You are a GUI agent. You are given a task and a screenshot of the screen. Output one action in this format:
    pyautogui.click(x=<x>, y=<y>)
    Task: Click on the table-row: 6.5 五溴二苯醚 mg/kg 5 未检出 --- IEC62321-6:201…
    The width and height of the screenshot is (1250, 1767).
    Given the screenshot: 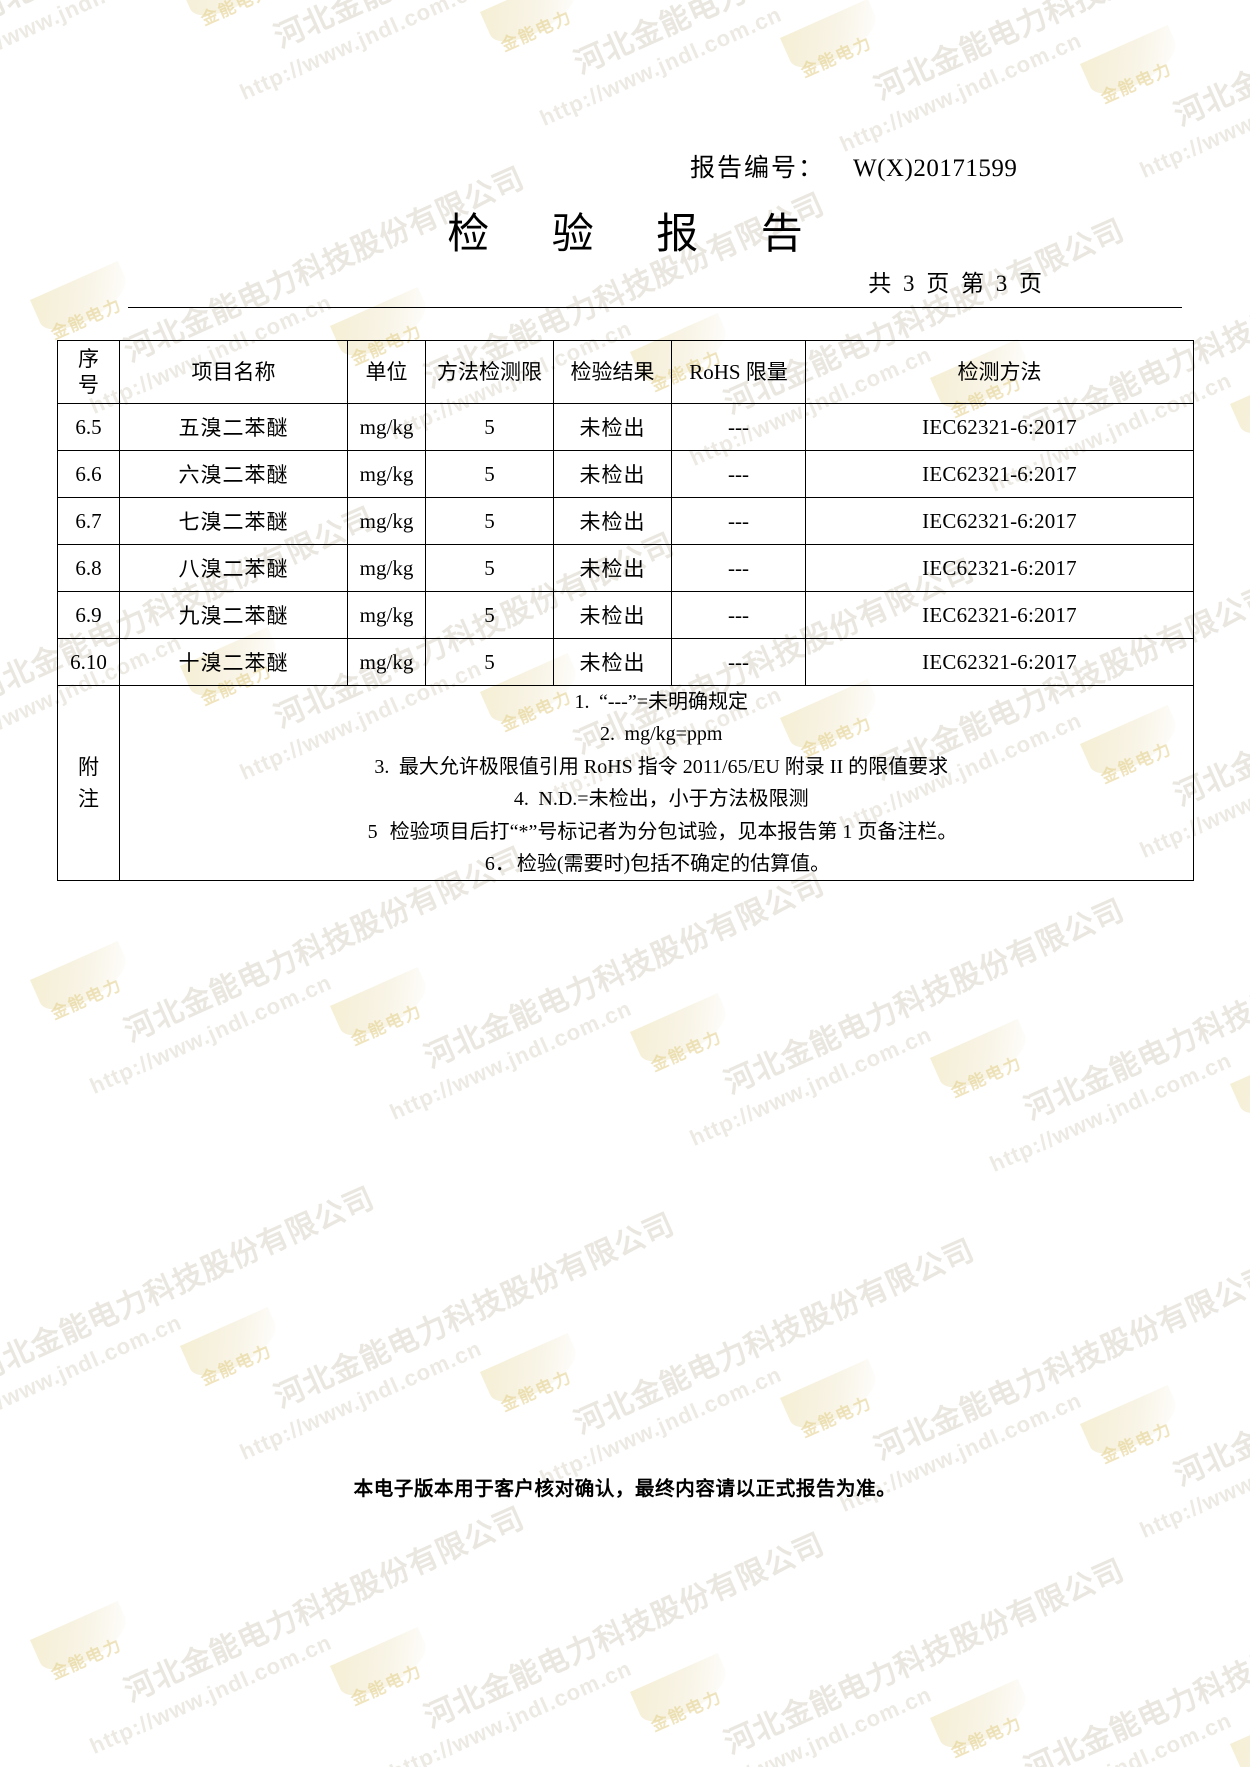 What is the action you would take?
    pyautogui.click(x=625, y=427)
    